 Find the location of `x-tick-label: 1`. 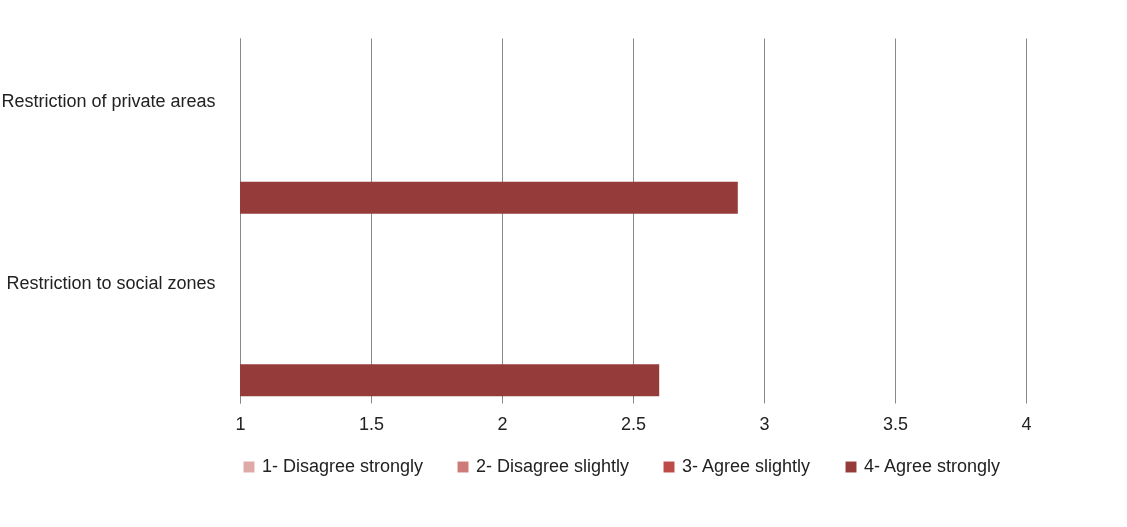

x-tick-label: 1 is located at coordinates (240, 423).